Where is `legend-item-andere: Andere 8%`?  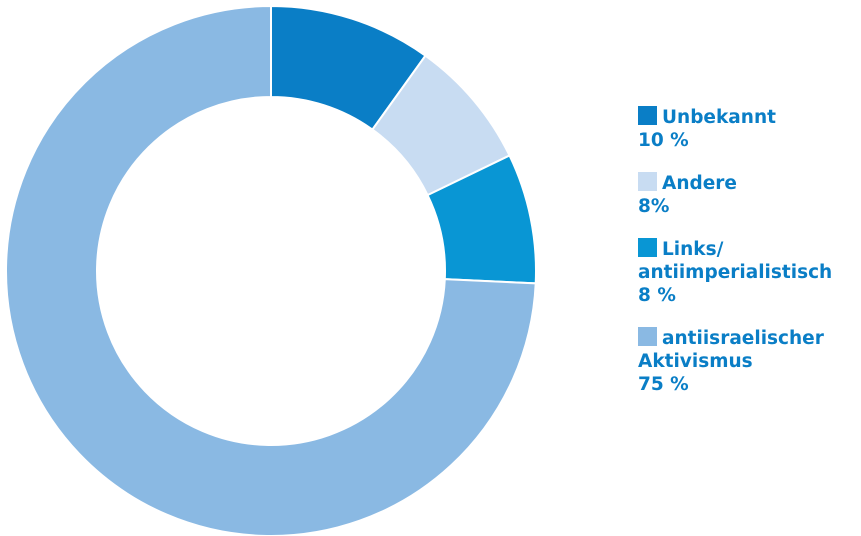
legend-item-andere: Andere 8% is located at coordinates (748, 195).